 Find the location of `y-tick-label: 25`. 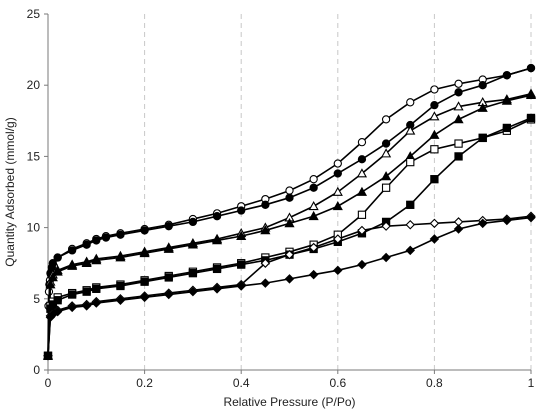

y-tick-label: 25 is located at coordinates (34, 14).